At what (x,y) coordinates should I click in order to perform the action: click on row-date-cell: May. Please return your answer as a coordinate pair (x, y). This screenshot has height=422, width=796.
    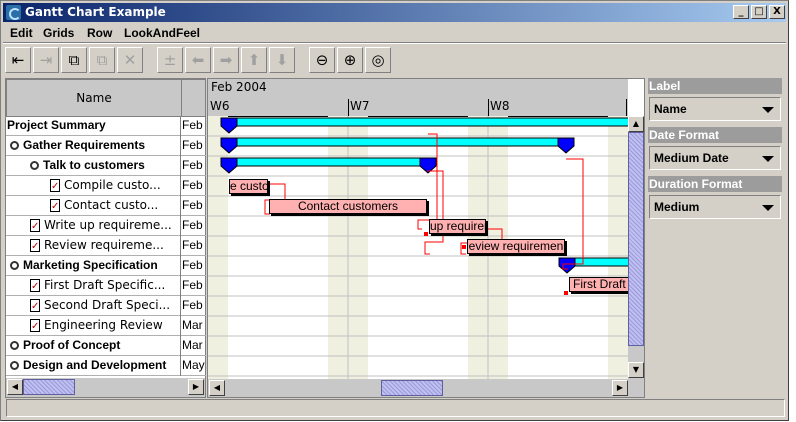
    Looking at the image, I should click on (193, 365).